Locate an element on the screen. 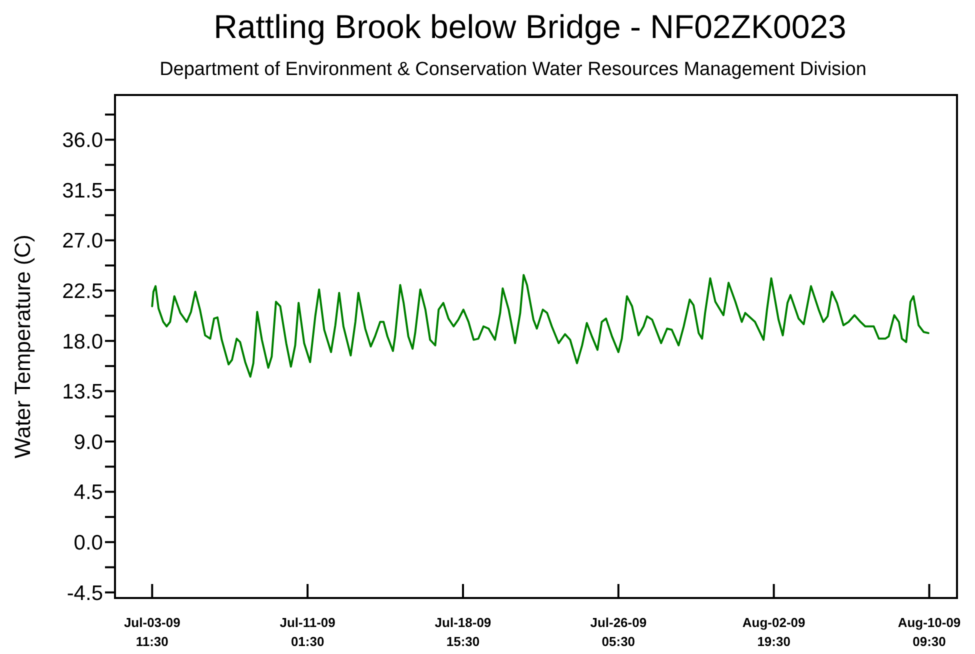 Image resolution: width=975 pixels, height=654 pixels. y-tick-label: 13.5 is located at coordinates (82, 392).